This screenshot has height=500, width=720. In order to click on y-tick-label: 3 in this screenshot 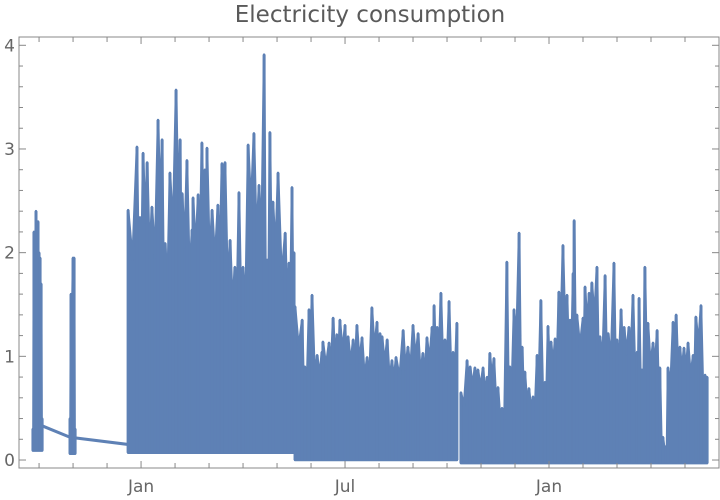, I will do `click(9, 150)`.